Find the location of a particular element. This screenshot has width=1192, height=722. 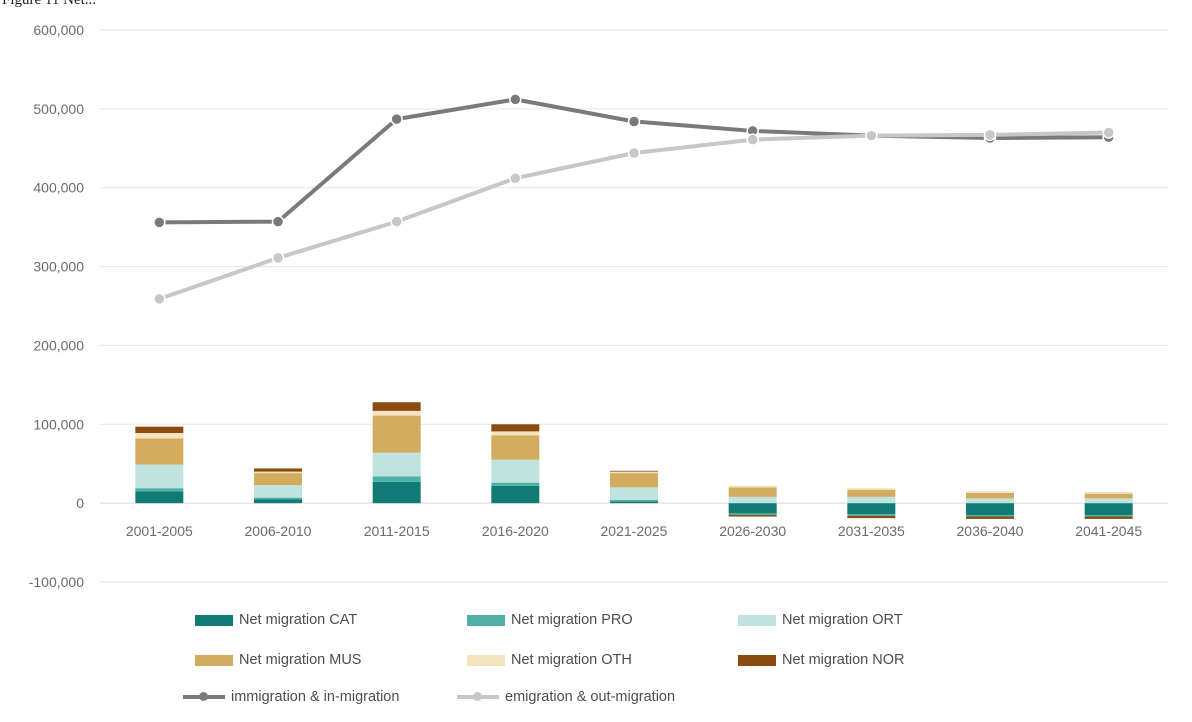

legend-item-nor: Net migration NOR is located at coordinates (821, 660).